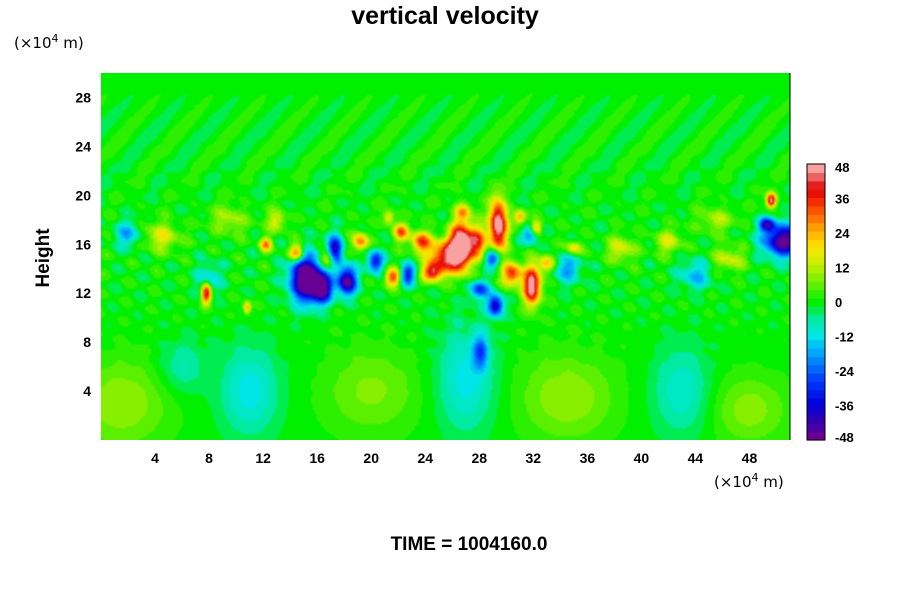 The image size is (900, 600). What do you see at coordinates (87, 391) in the screenshot?
I see `y-tick-label: 4` at bounding box center [87, 391].